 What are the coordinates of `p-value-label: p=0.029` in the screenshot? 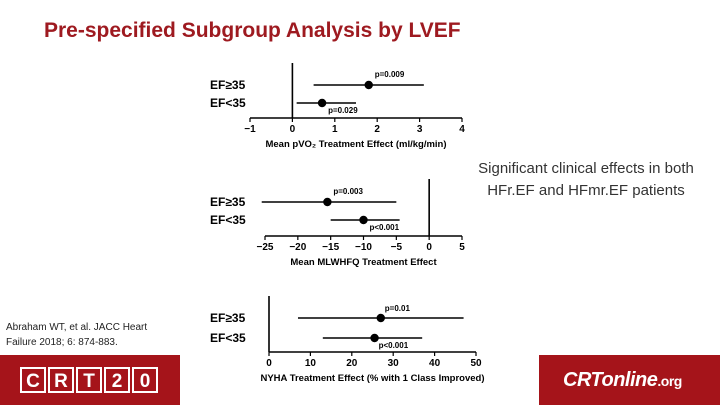 It's located at (343, 110).